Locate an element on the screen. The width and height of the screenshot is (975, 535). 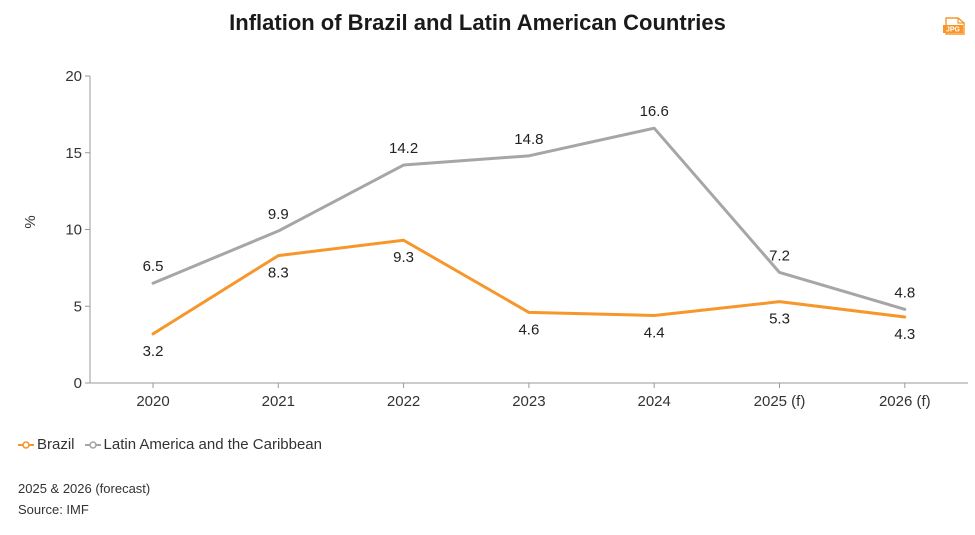
legend: Brazil Latin America and the Caribbean is located at coordinates (175, 444).